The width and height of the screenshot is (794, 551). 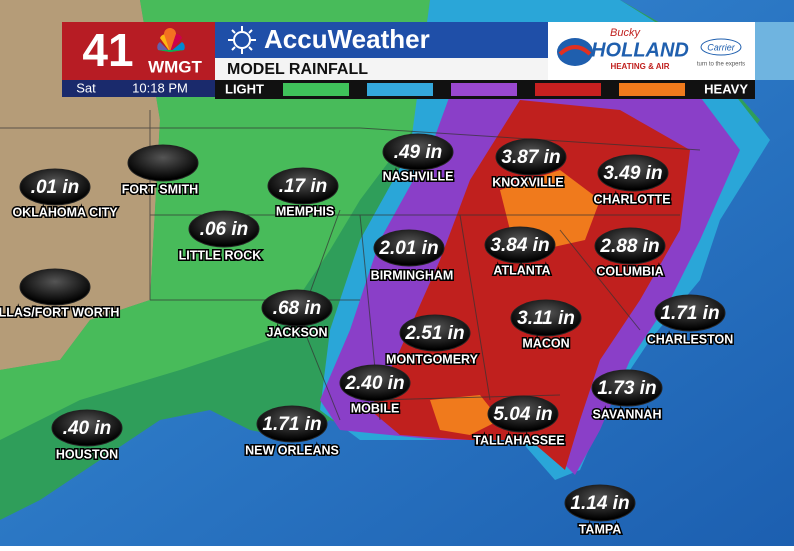 I want to click on brand-bar, so click(x=381, y=40).